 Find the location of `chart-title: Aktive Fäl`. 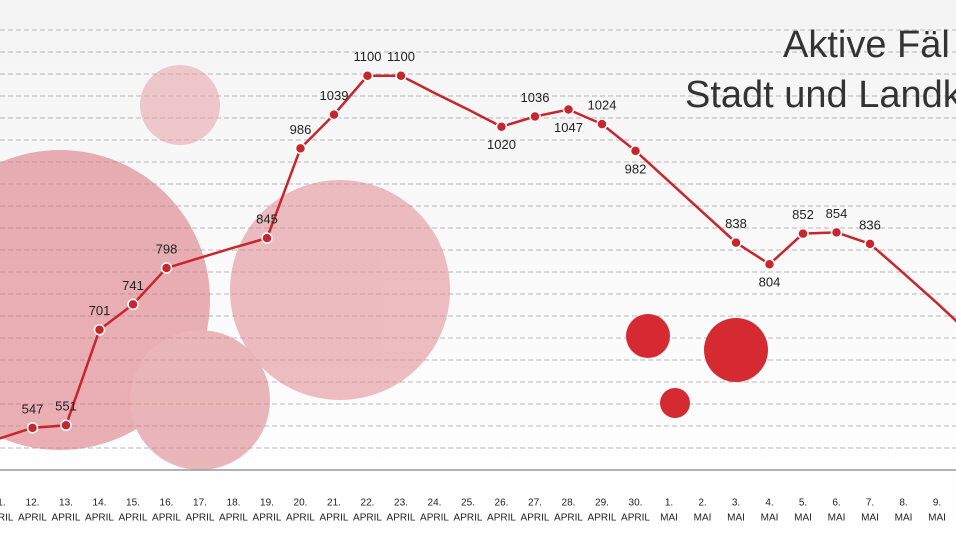

chart-title: Aktive Fäl is located at coordinates (866, 45).